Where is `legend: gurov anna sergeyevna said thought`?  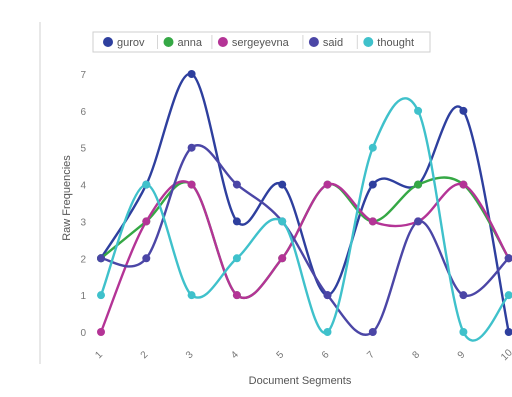 legend: gurov anna sergeyevna said thought is located at coordinates (261, 42).